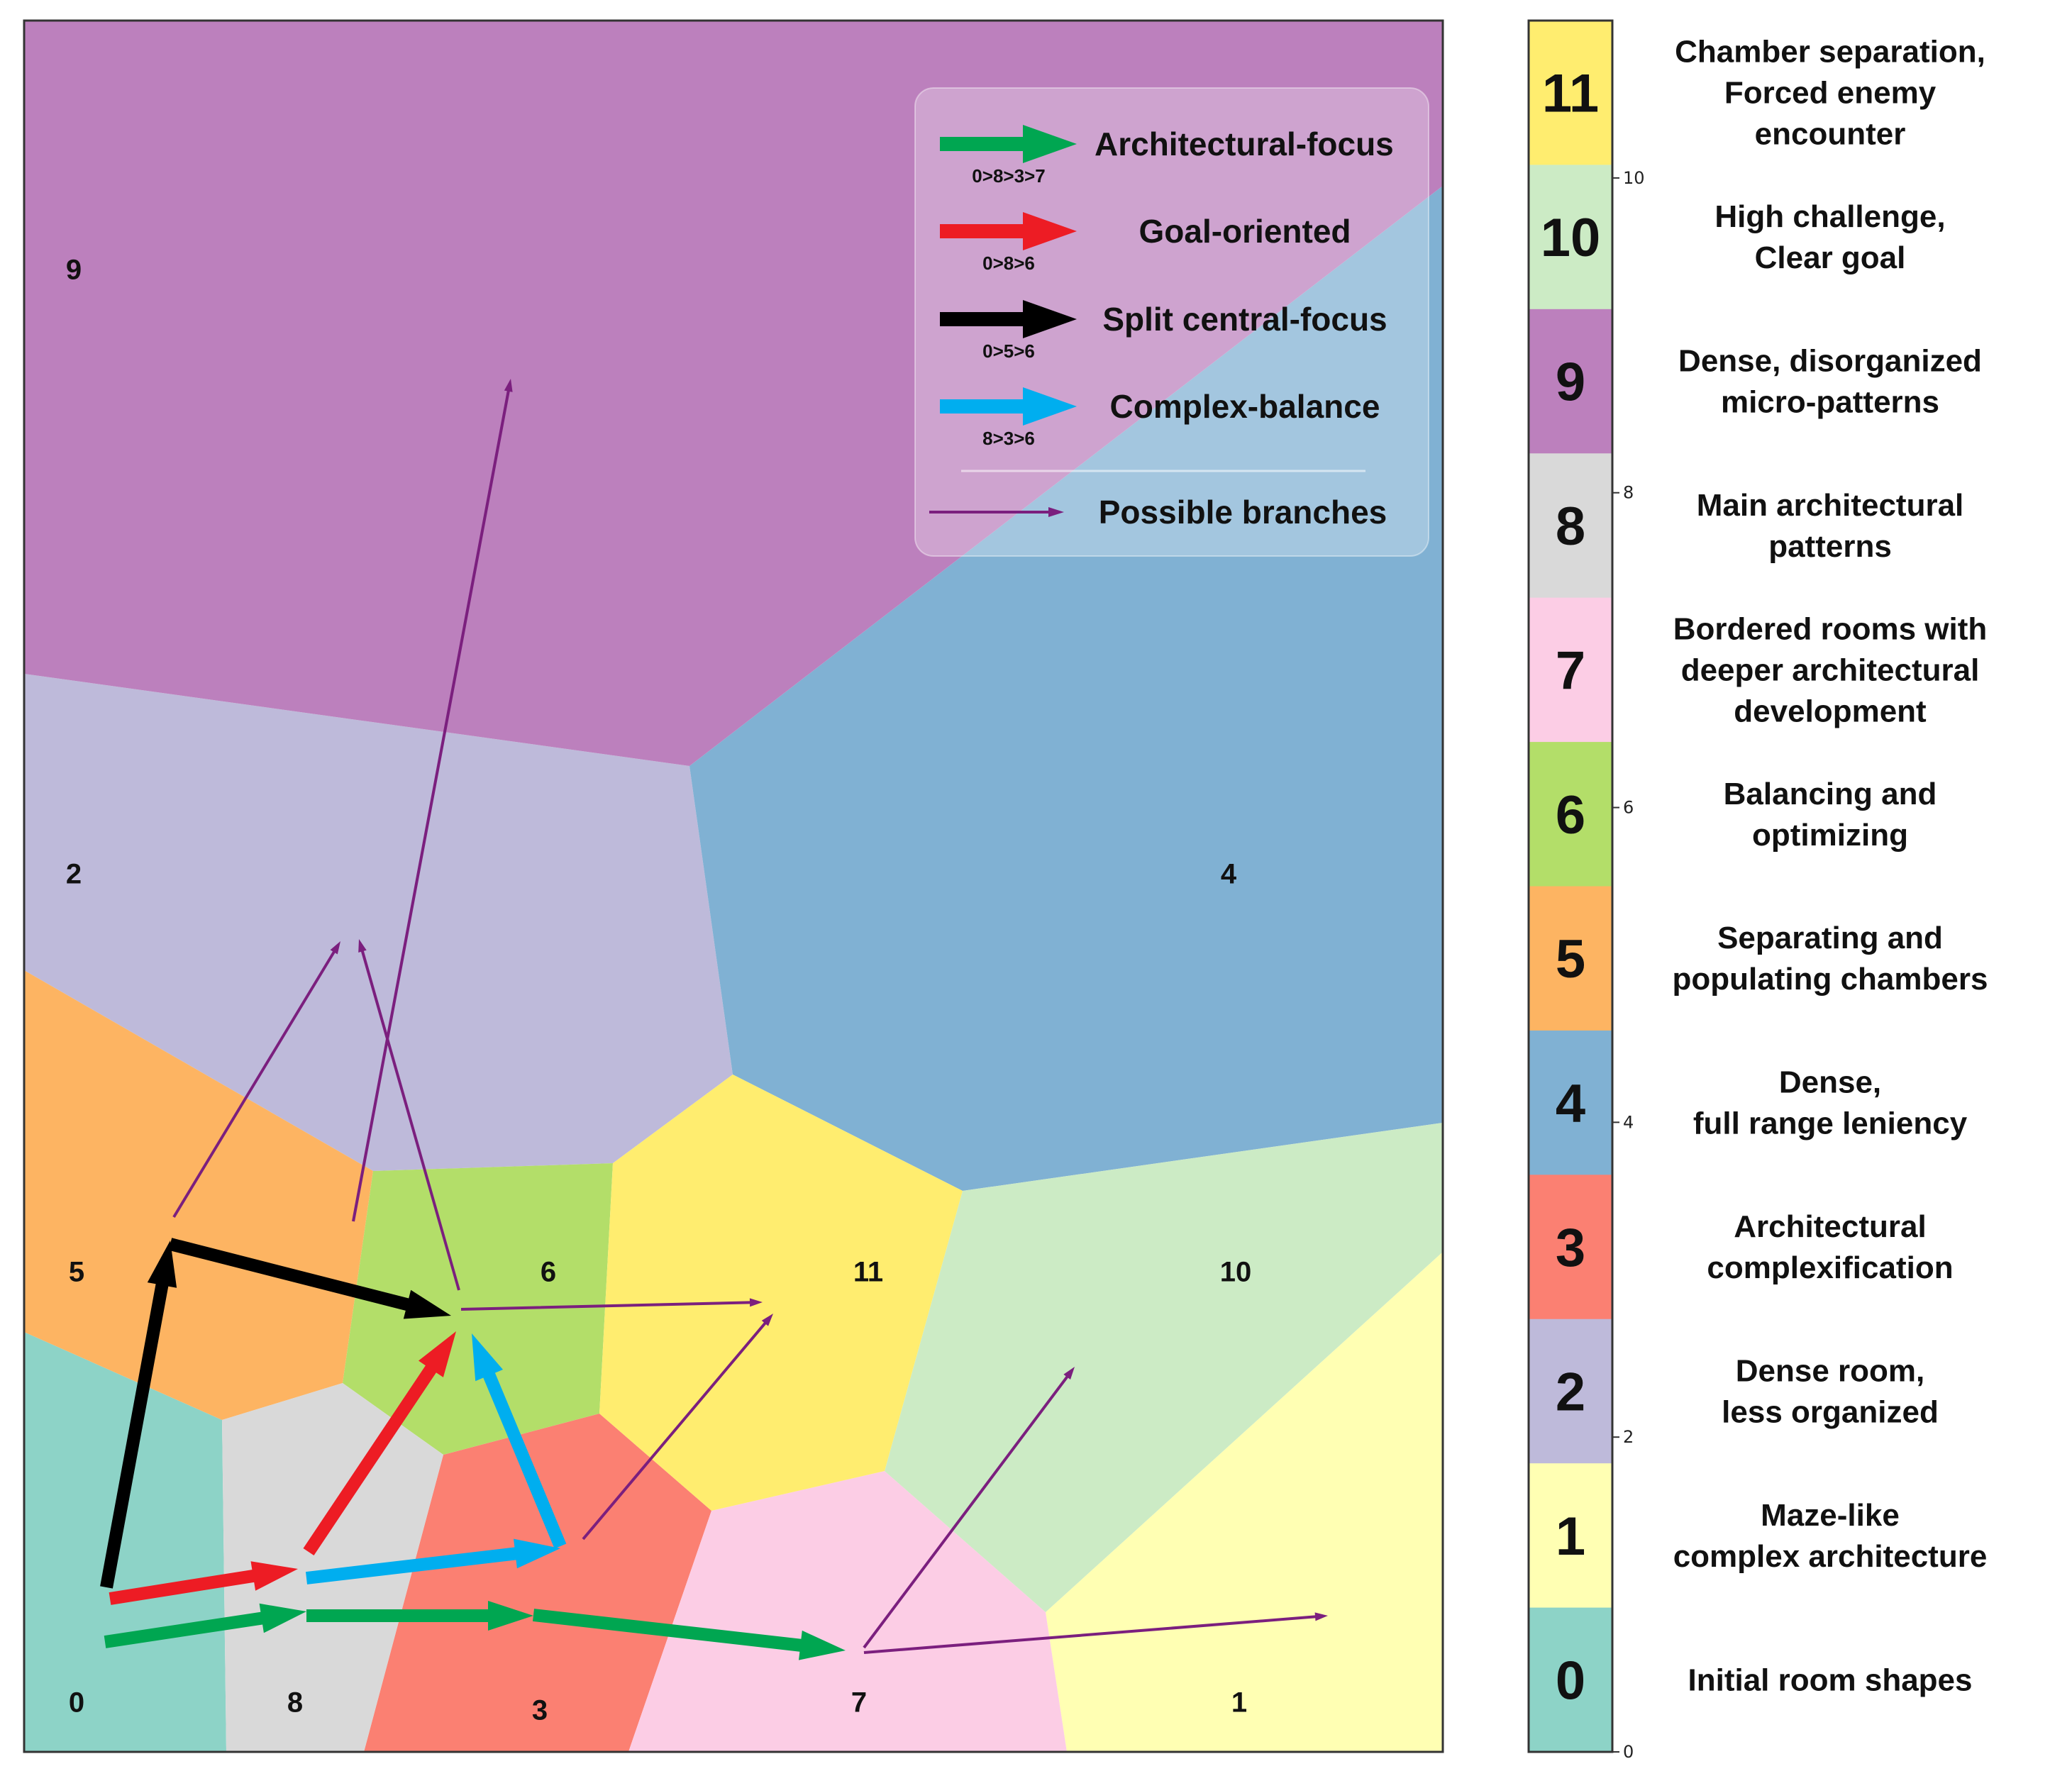 The width and height of the screenshot is (2072, 1776). What do you see at coordinates (1243, 512) in the screenshot?
I see `legend-branch-label: Possible branches` at bounding box center [1243, 512].